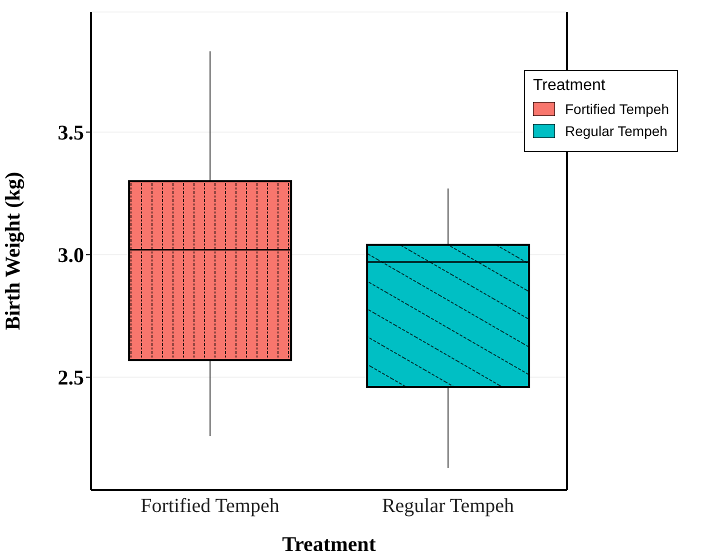 The height and width of the screenshot is (551, 723). What do you see at coordinates (569, 86) in the screenshot?
I see `legend-title: Treatment` at bounding box center [569, 86].